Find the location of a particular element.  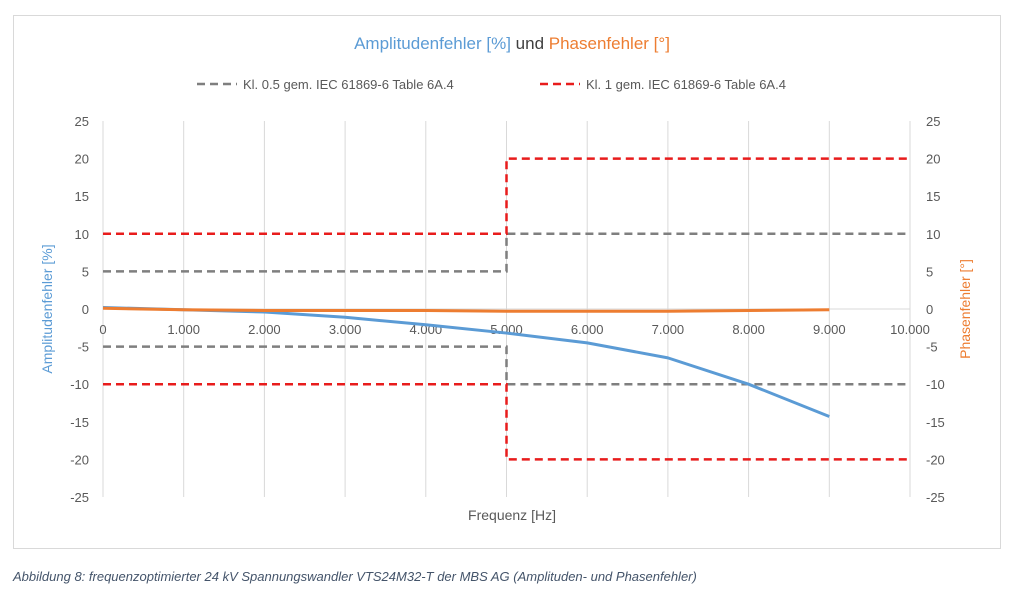

x-tick-label: 8.000 is located at coordinates (748, 329).